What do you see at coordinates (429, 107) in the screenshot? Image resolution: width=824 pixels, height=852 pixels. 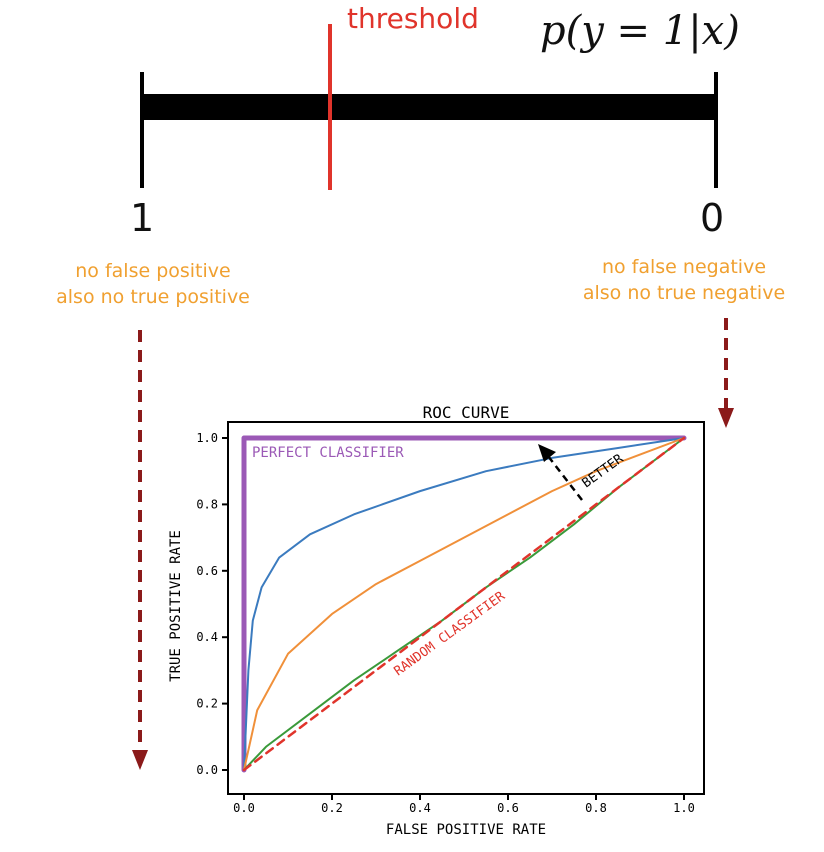 I see `probability-bar` at bounding box center [429, 107].